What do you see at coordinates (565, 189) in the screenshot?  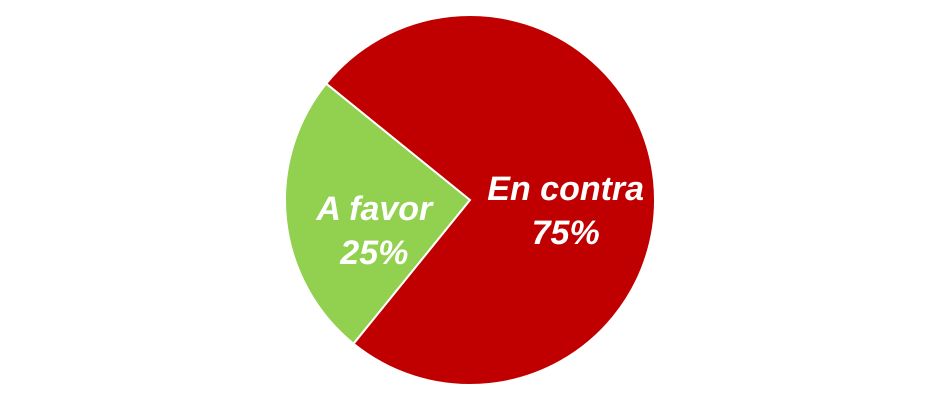 I see `slice-label: En contra` at bounding box center [565, 189].